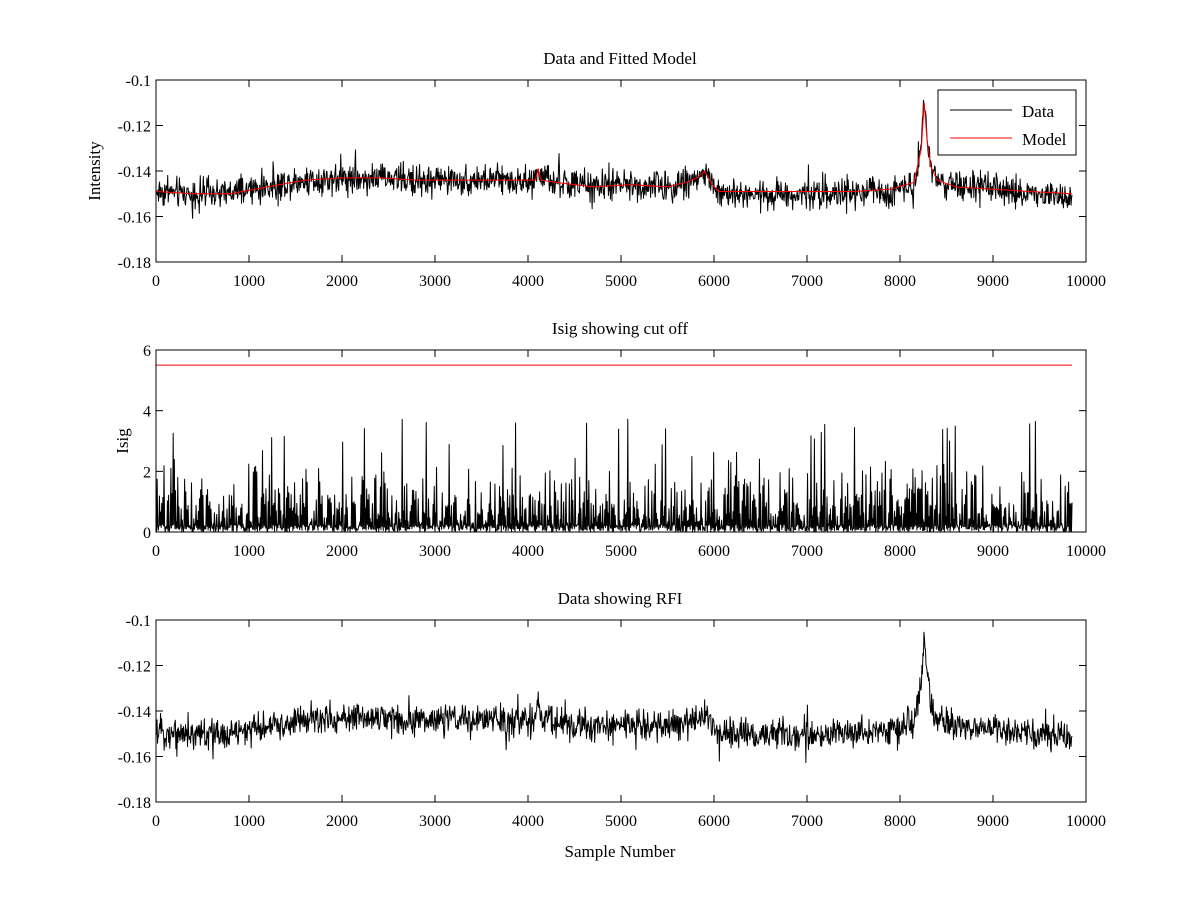 This screenshot has width=1200, height=900. What do you see at coordinates (147, 351) in the screenshot?
I see `y-tick-label: 6` at bounding box center [147, 351].